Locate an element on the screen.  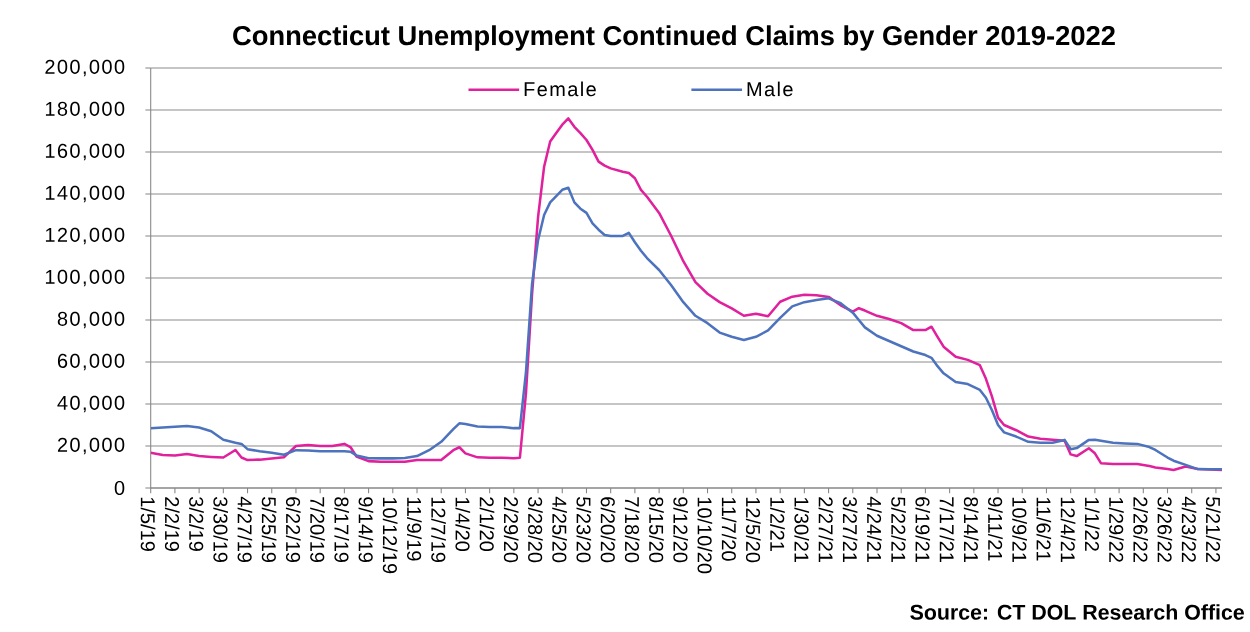
x-tick-label: 4/24/21 is located at coordinates (874, 529).